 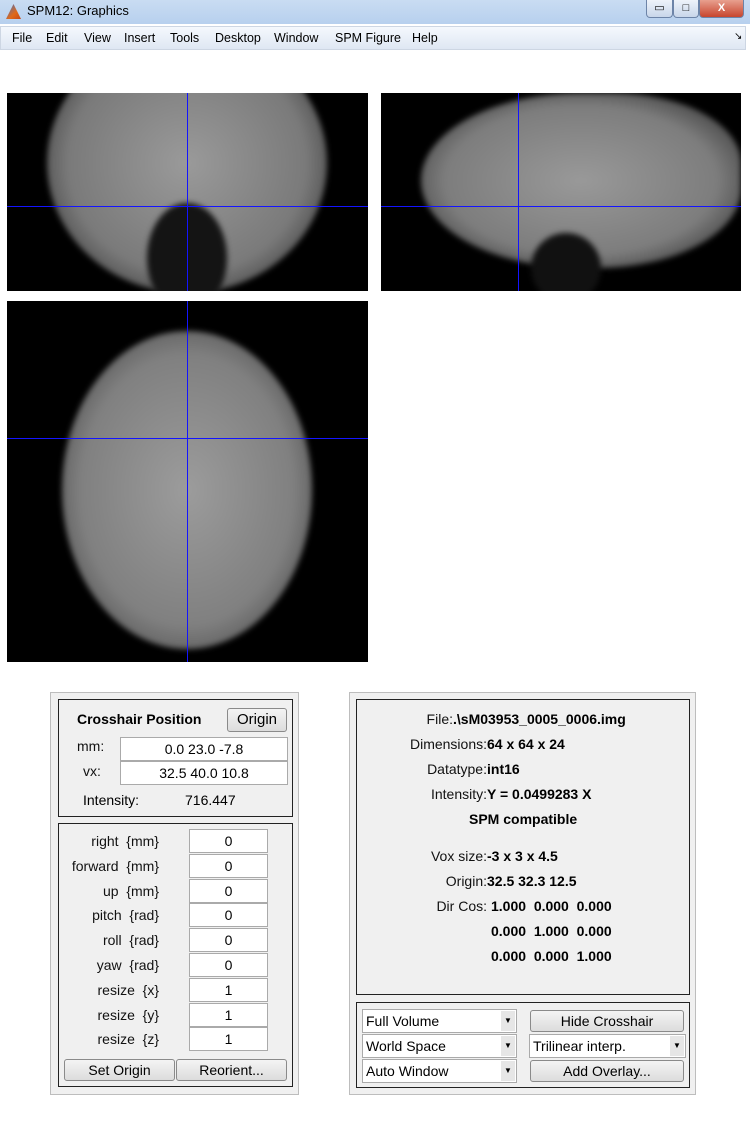 What do you see at coordinates (448, 744) in the screenshot?
I see `dimensions-label: Dimensions:` at bounding box center [448, 744].